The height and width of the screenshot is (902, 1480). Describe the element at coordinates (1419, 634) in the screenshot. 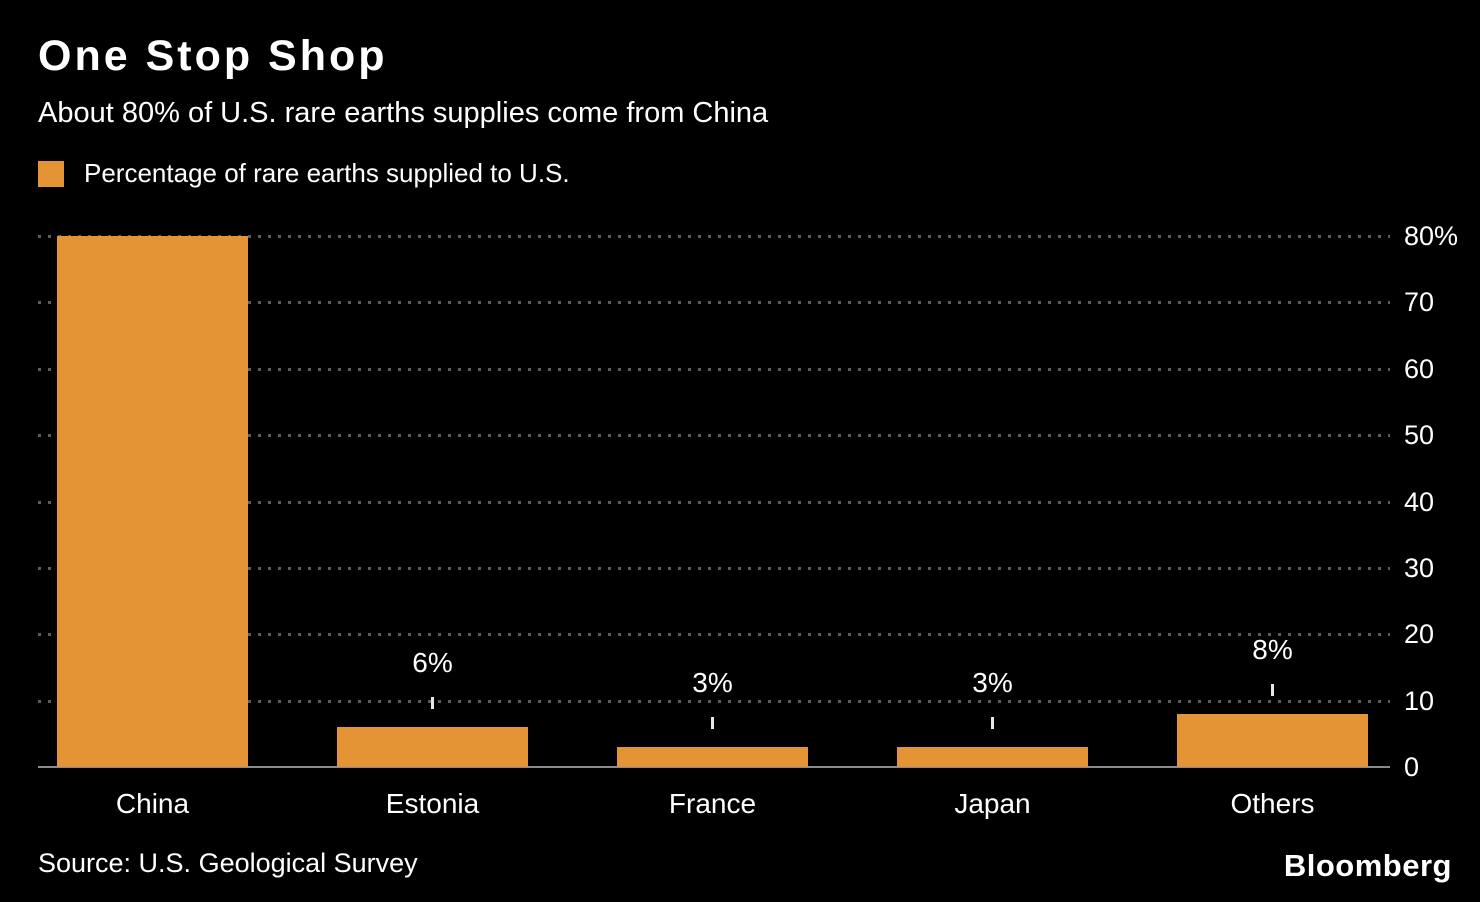

I see `y-tick-label: 20` at that location.